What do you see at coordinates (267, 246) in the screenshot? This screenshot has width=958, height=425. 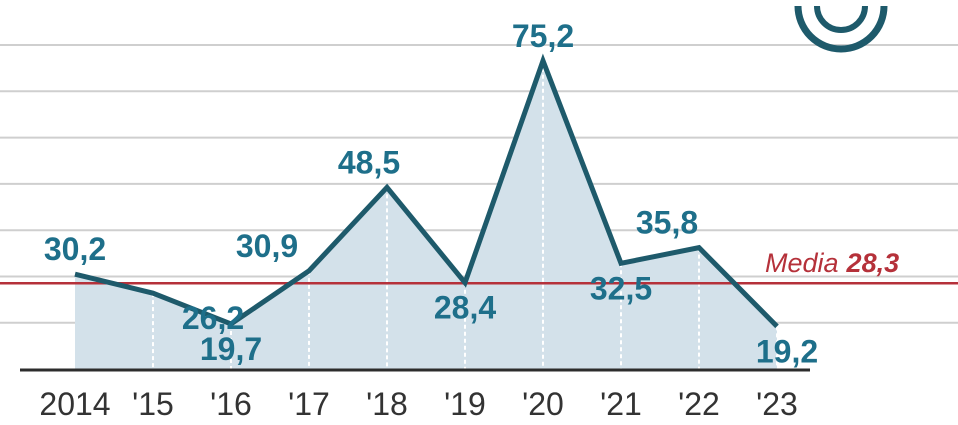 I see `data-label: 30,9` at bounding box center [267, 246].